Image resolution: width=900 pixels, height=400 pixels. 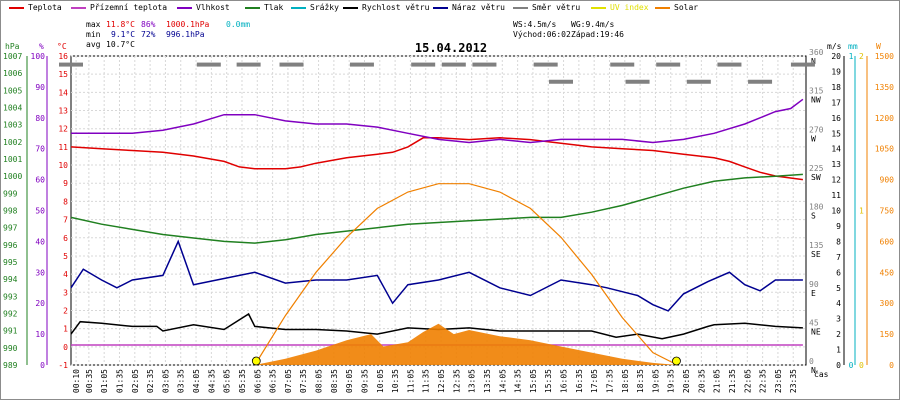 What do you see at coordinates (597, 34) in the screenshot?
I see `stat-sunset: Západ:19:46` at bounding box center [597, 34].